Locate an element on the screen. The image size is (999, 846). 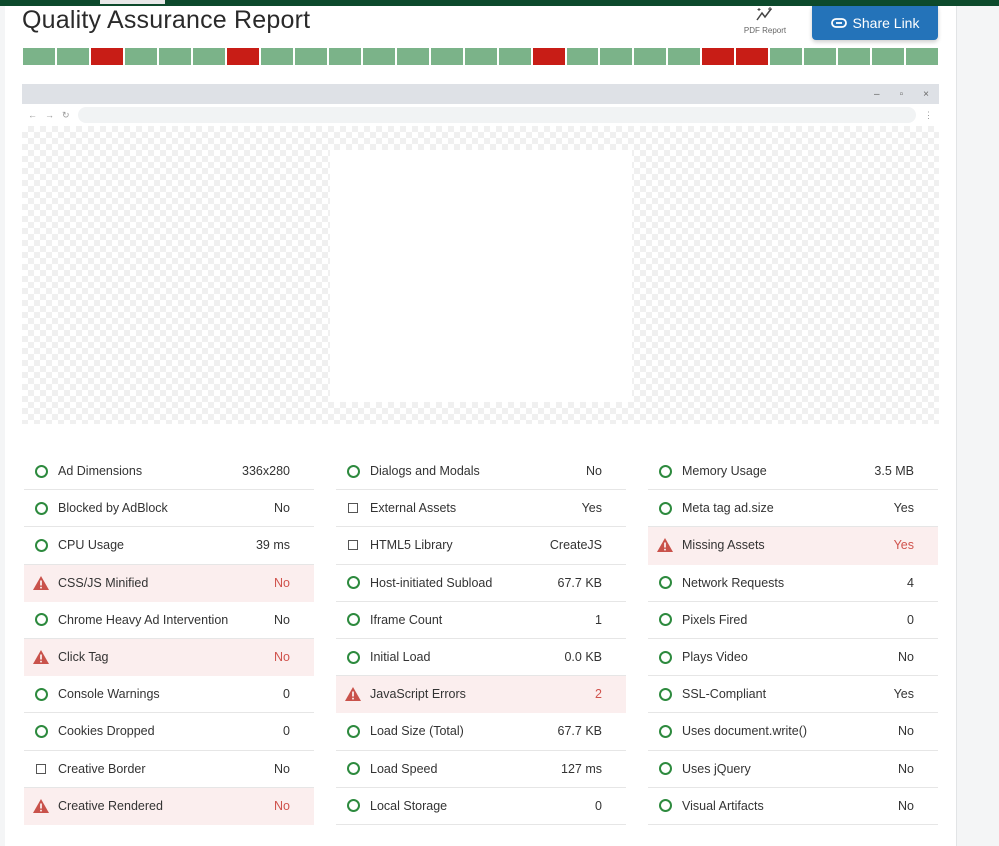
check-row: Meta tag ad.size Yes is located at coordinates (793, 509).